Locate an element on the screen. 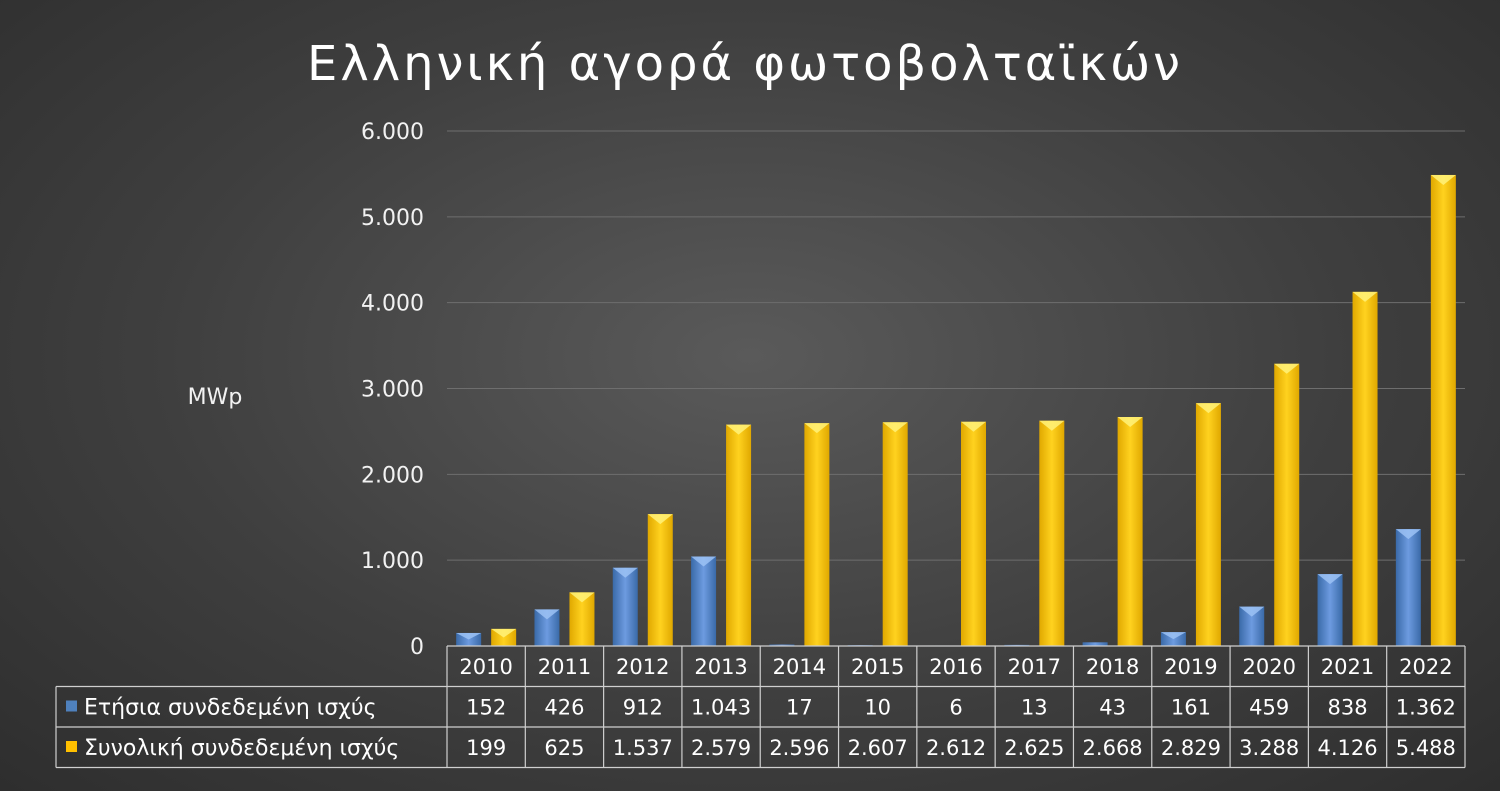 The image size is (1500, 791). cell-cumulative-value: 2.579 is located at coordinates (721, 748).